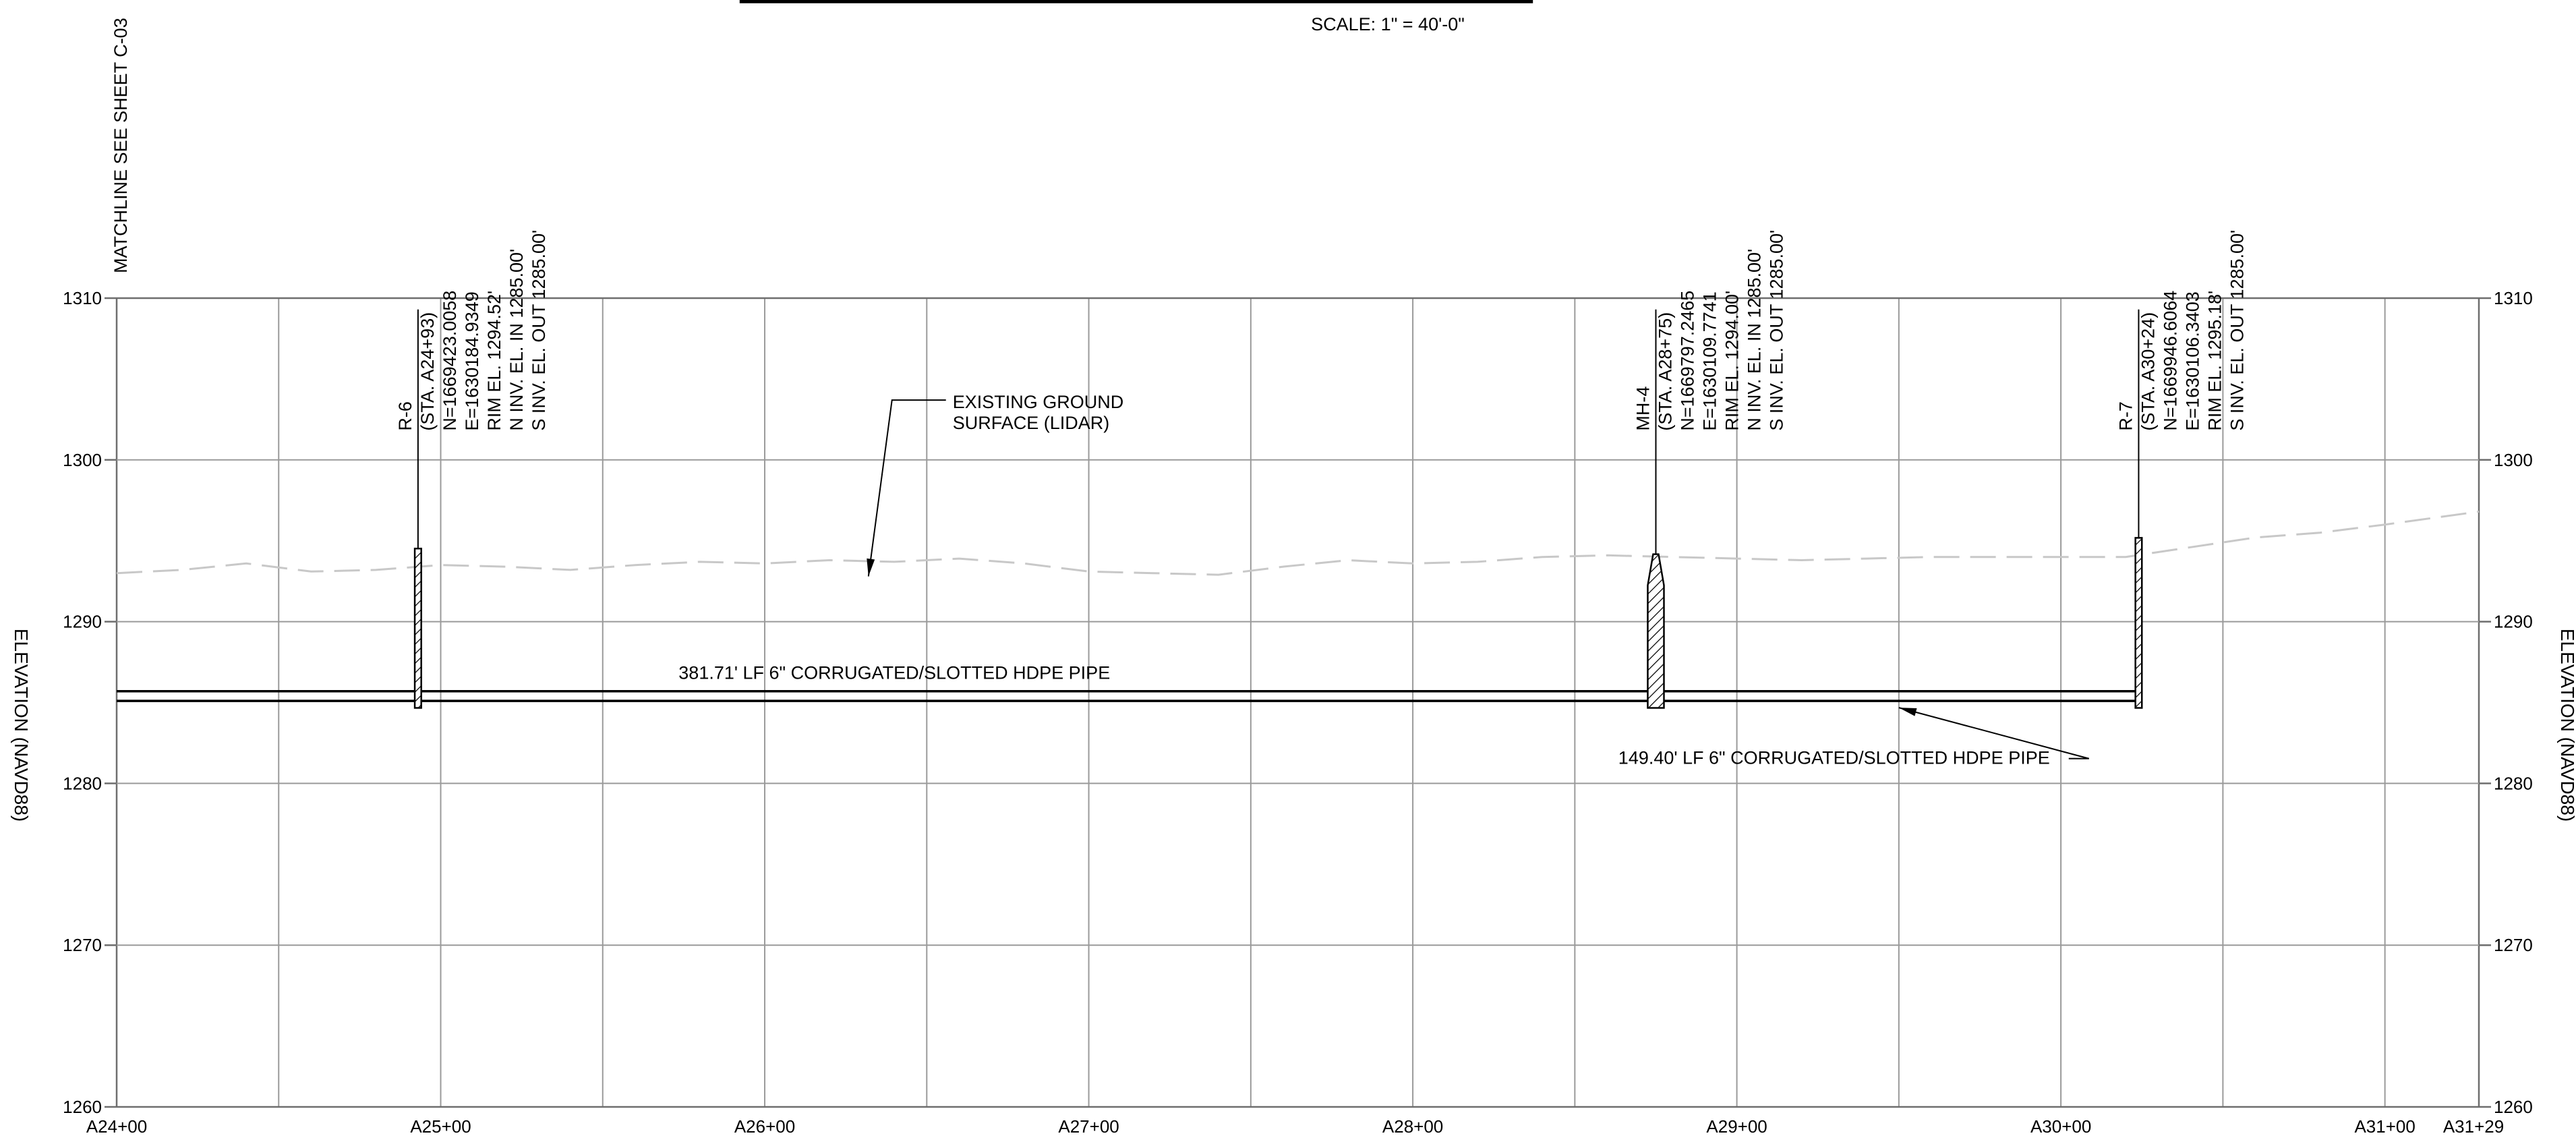 This screenshot has height=1144, width=2576. What do you see at coordinates (1038, 402) in the screenshot?
I see `ground-callout-line1: EXISTING GROUND` at bounding box center [1038, 402].